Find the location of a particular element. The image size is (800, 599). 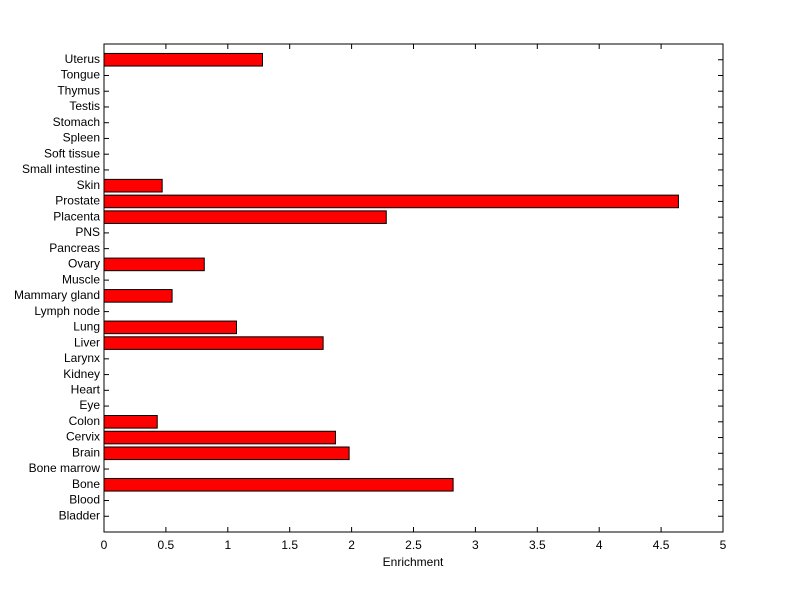

y-tick-label: Pancreas is located at coordinates (74, 248).